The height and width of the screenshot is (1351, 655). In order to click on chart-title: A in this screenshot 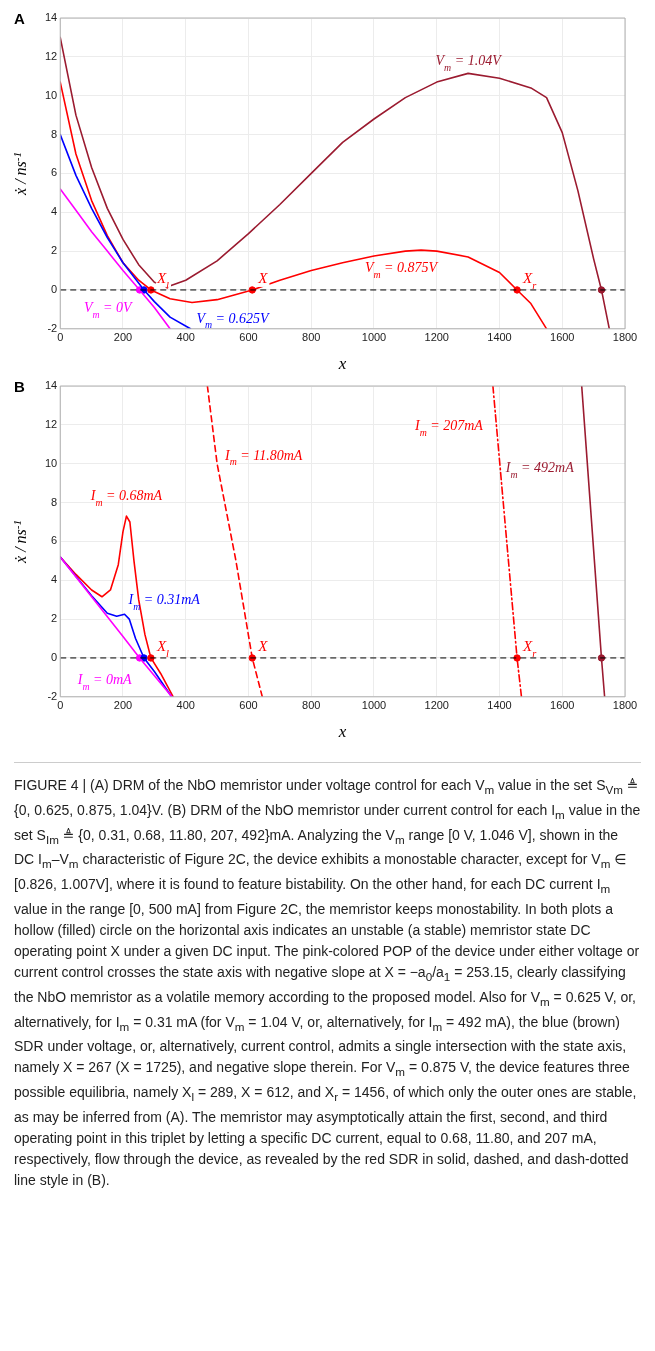, I will do `click(19, 18)`.